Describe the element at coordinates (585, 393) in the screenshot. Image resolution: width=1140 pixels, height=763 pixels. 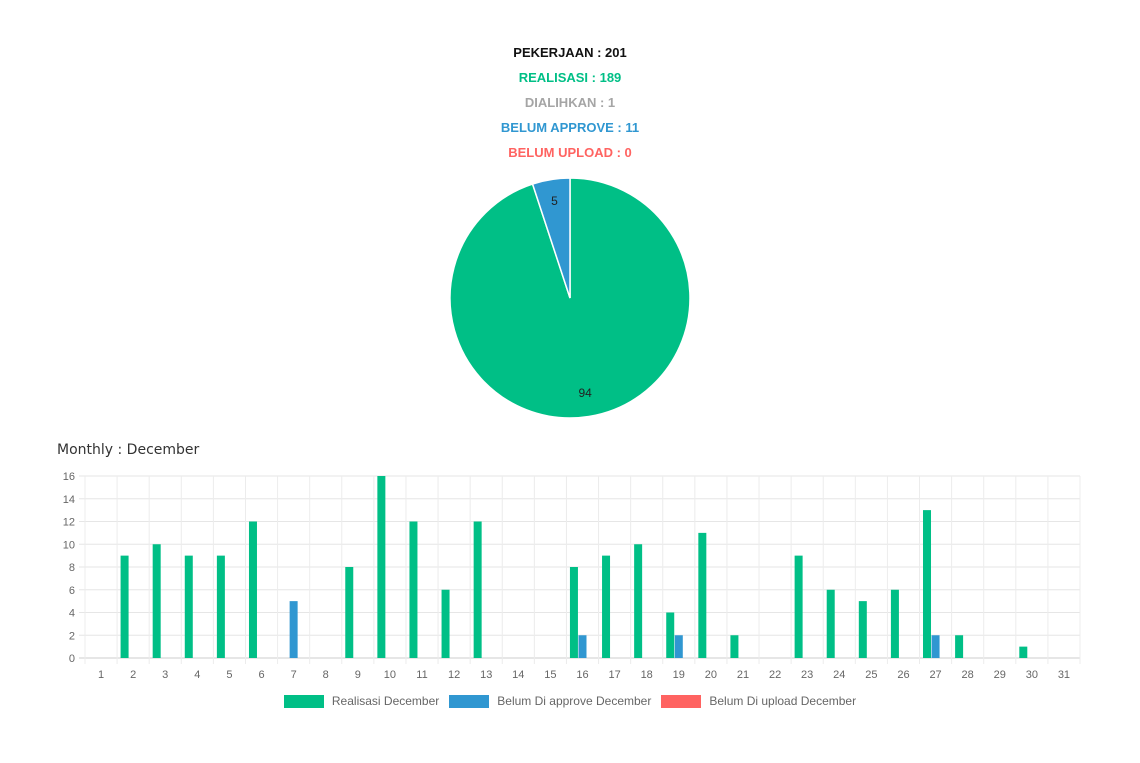
I see `pie-data-label: 94` at that location.